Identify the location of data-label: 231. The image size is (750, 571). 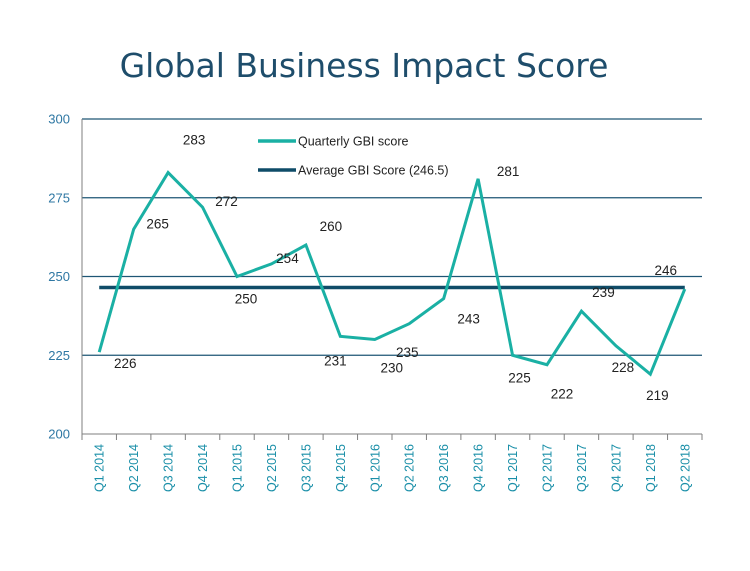
(335, 360).